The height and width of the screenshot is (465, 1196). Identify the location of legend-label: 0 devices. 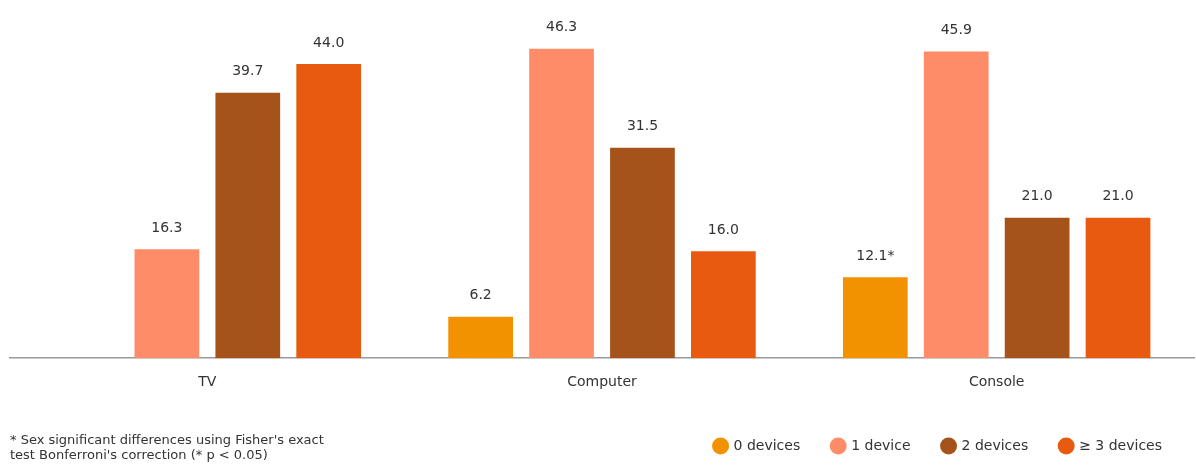
(767, 444).